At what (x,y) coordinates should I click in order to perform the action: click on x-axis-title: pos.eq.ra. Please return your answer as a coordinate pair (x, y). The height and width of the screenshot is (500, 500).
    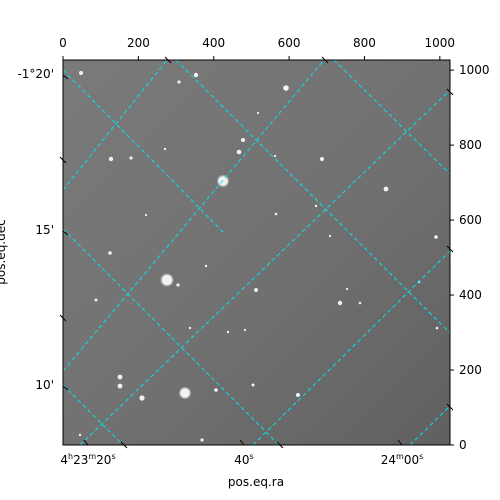
    Looking at the image, I should click on (256, 482).